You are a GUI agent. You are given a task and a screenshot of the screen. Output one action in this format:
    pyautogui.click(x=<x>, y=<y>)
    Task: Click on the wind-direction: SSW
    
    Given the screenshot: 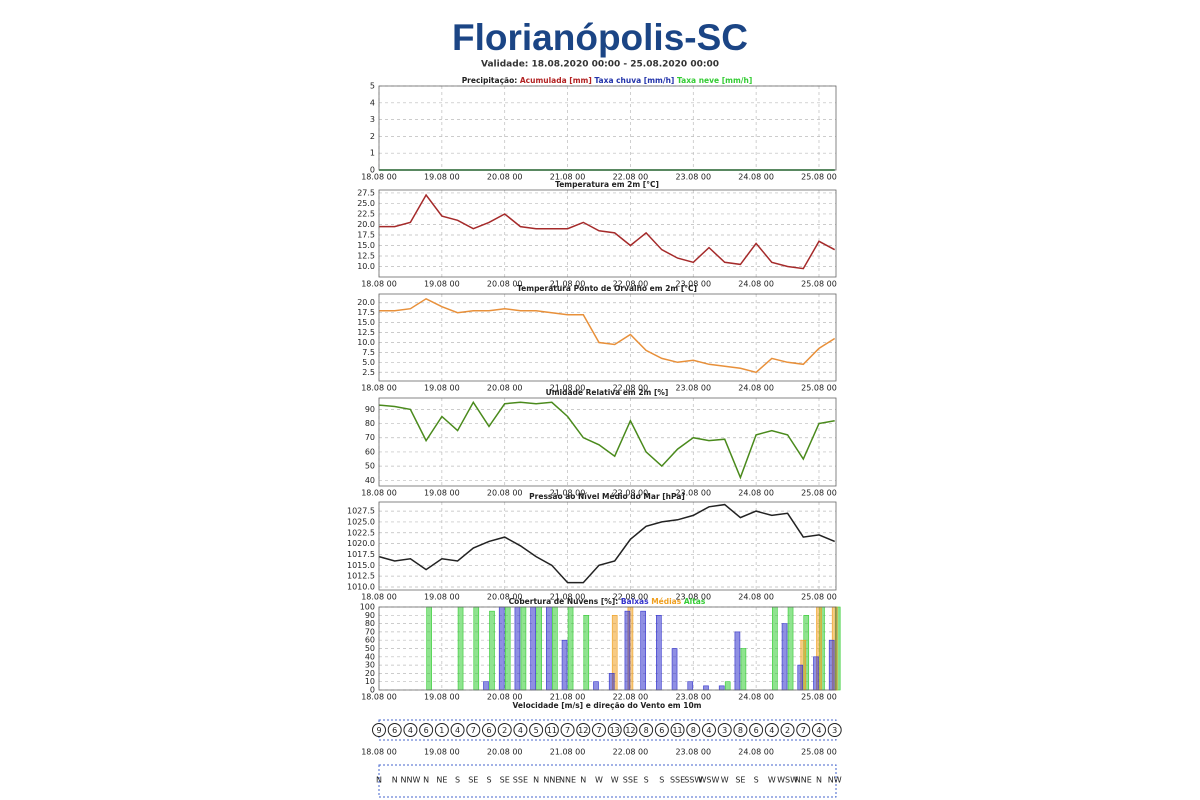 What is the action you would take?
    pyautogui.click(x=693, y=780)
    